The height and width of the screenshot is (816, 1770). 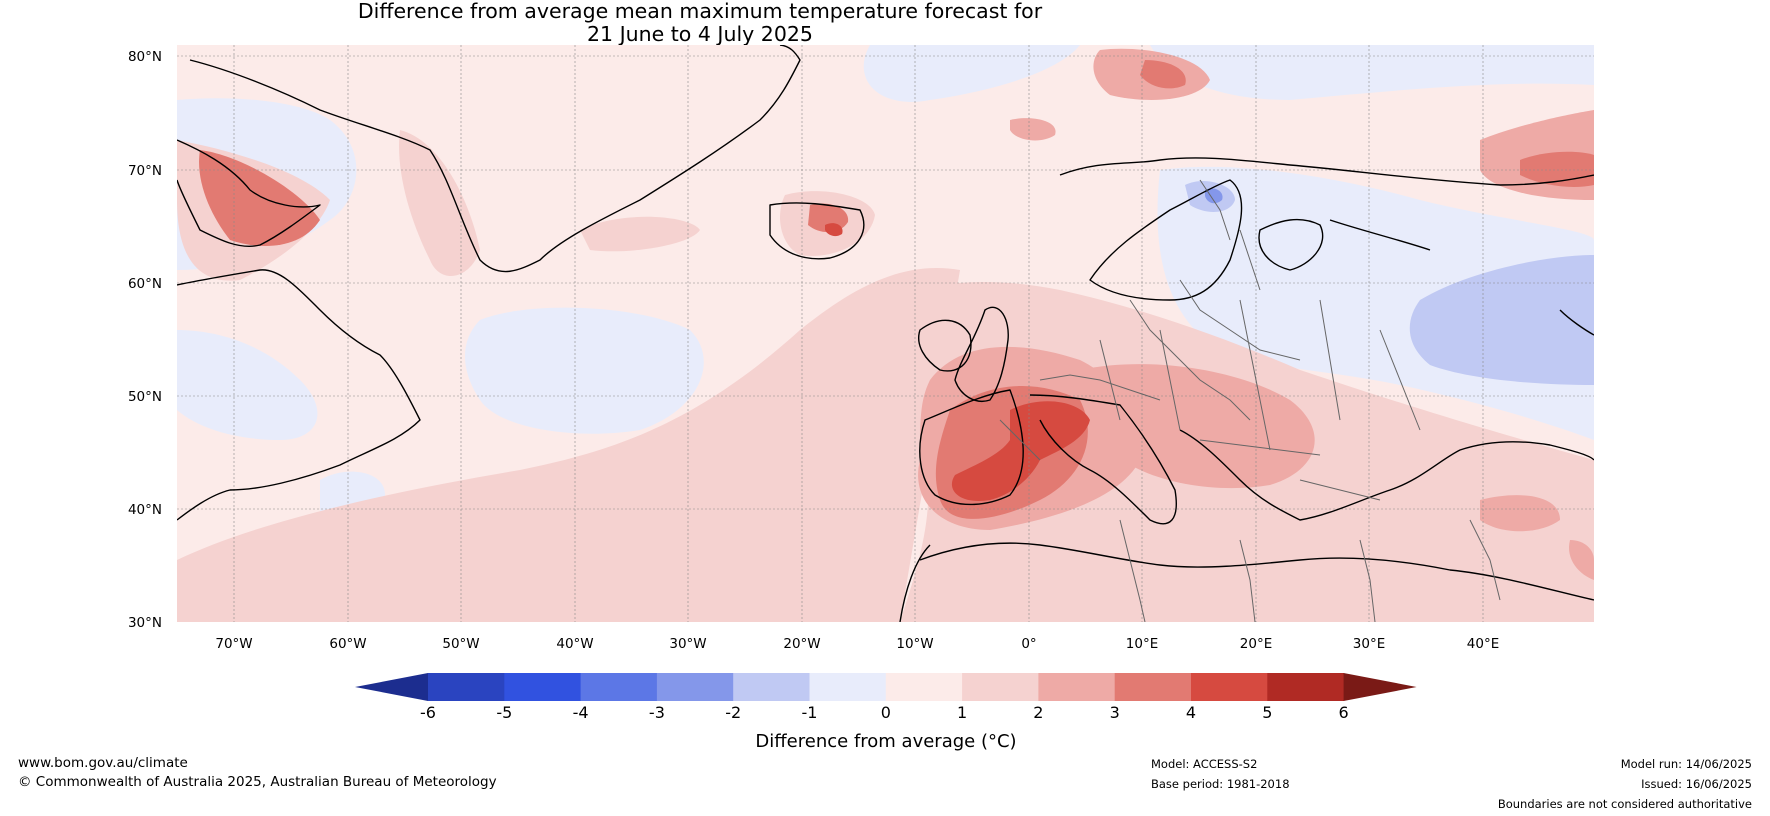 What do you see at coordinates (574, 644) in the screenshot?
I see `lon-label: 40°W` at bounding box center [574, 644].